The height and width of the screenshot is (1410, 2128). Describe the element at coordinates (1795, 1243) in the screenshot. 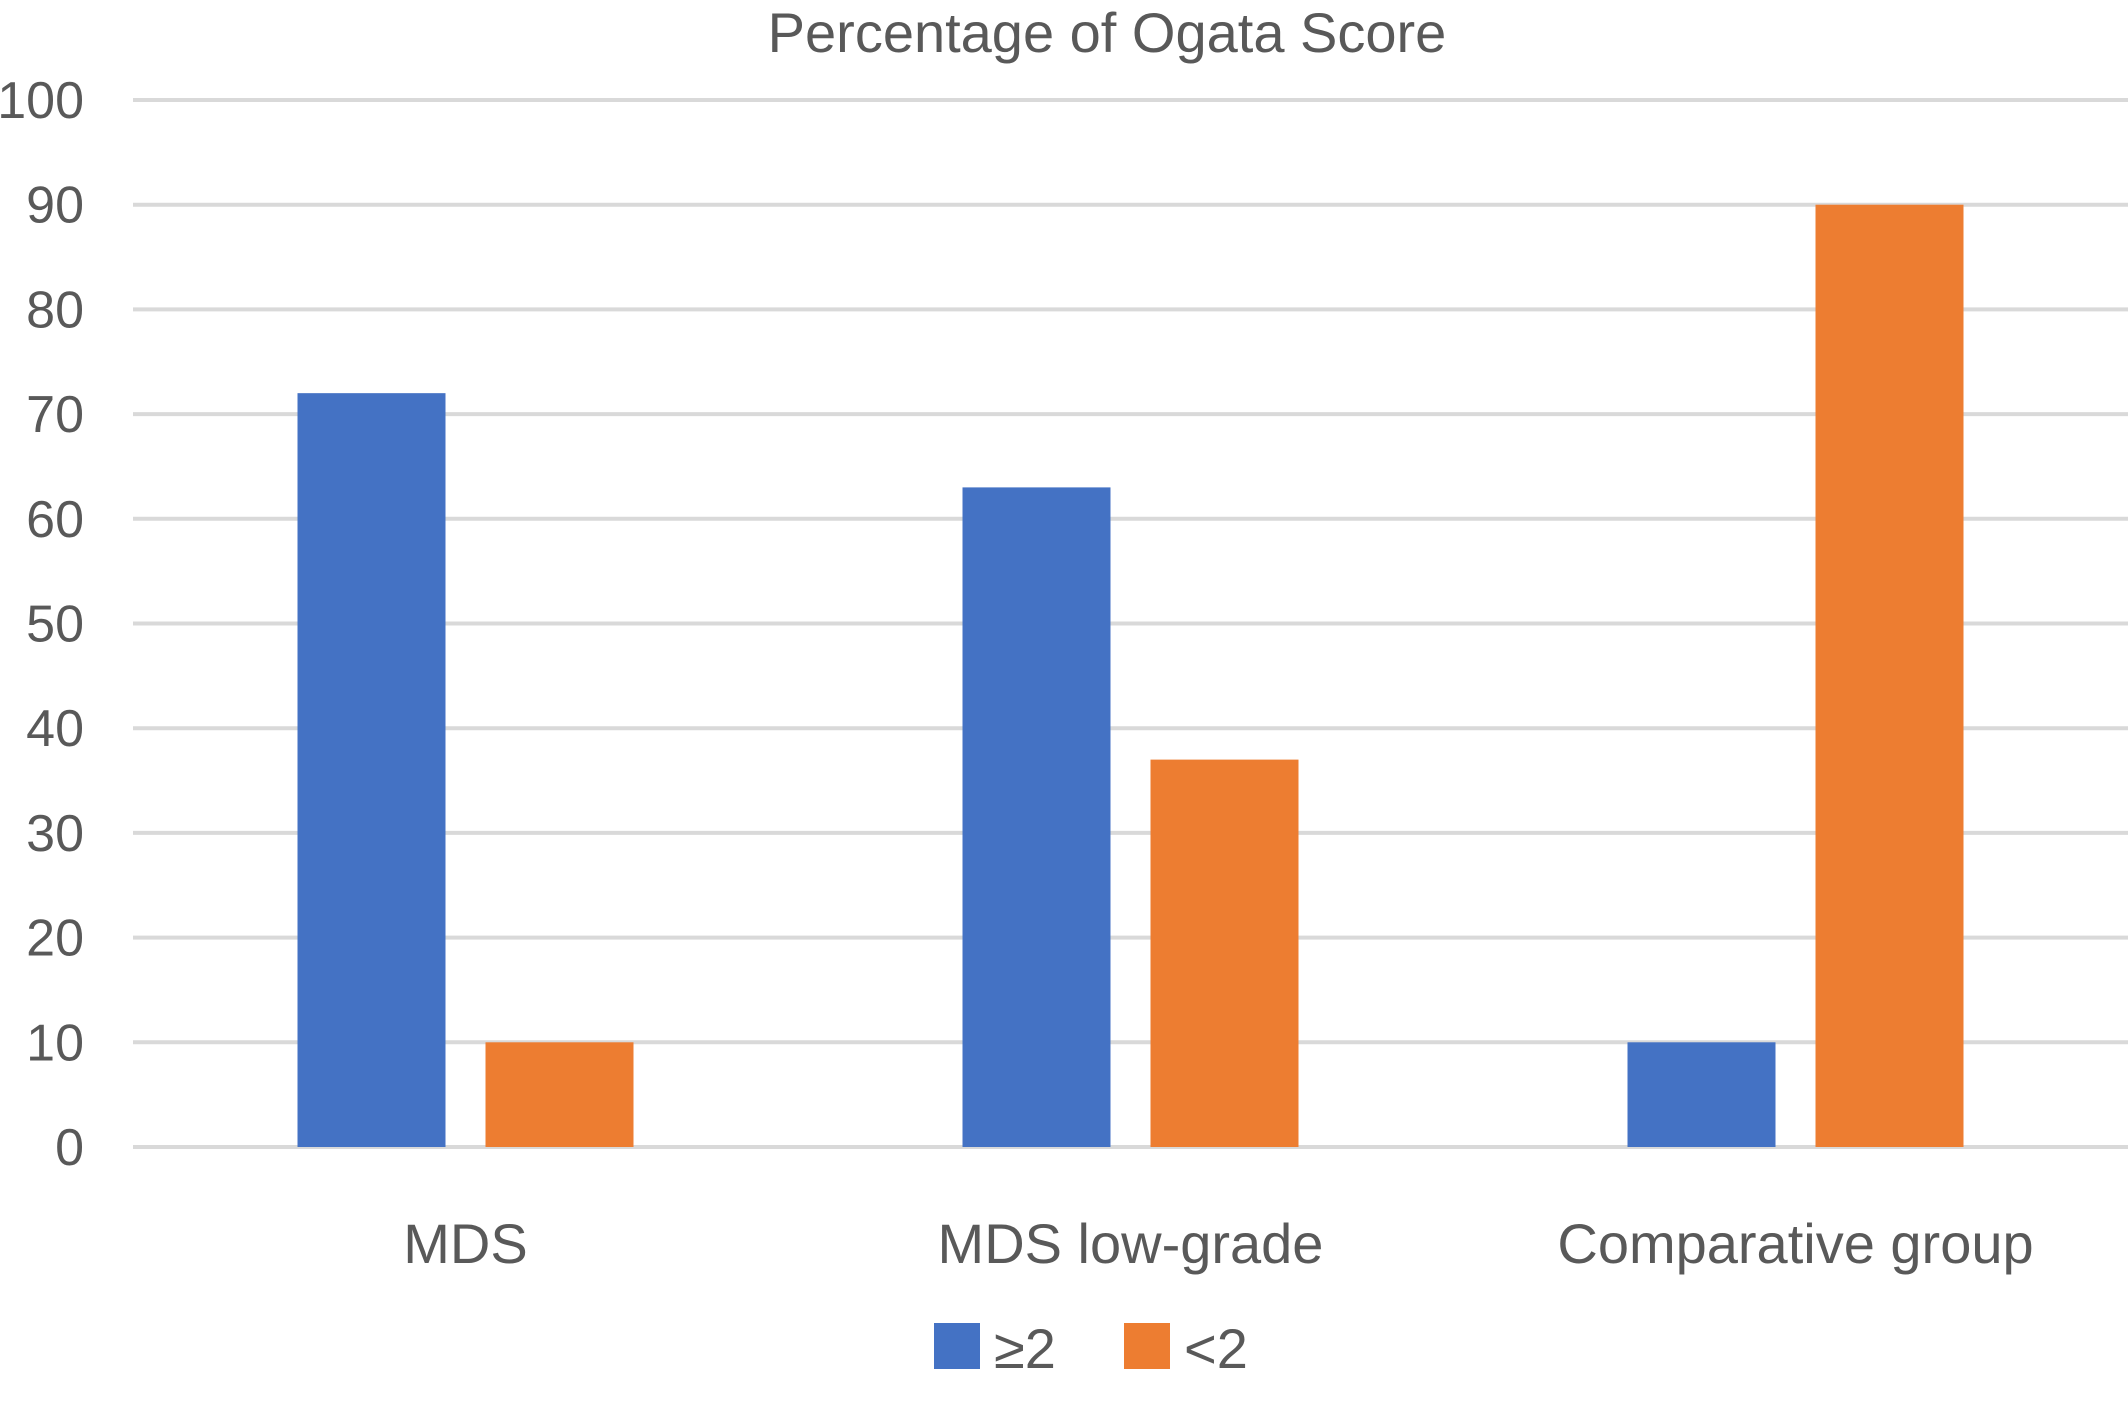

I see `x-category-label: Comparative group` at that location.